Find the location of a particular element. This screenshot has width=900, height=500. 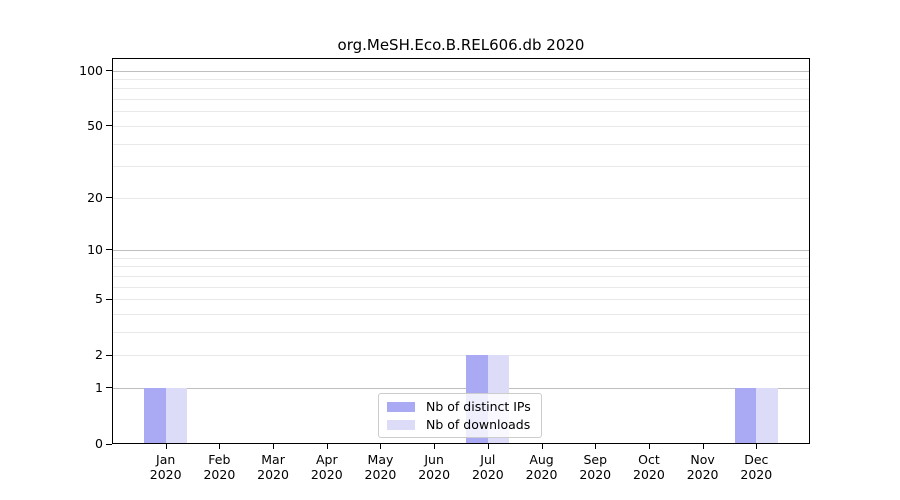

x-tick-label: Nov 2020 is located at coordinates (703, 467).